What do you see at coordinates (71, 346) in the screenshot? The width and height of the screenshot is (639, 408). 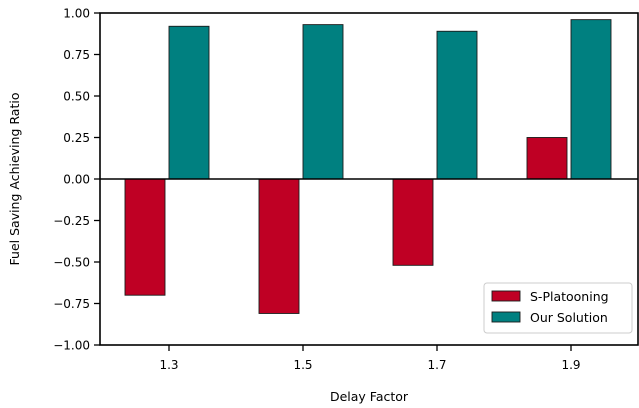 I see `y-tick-label: −1.00` at bounding box center [71, 346].